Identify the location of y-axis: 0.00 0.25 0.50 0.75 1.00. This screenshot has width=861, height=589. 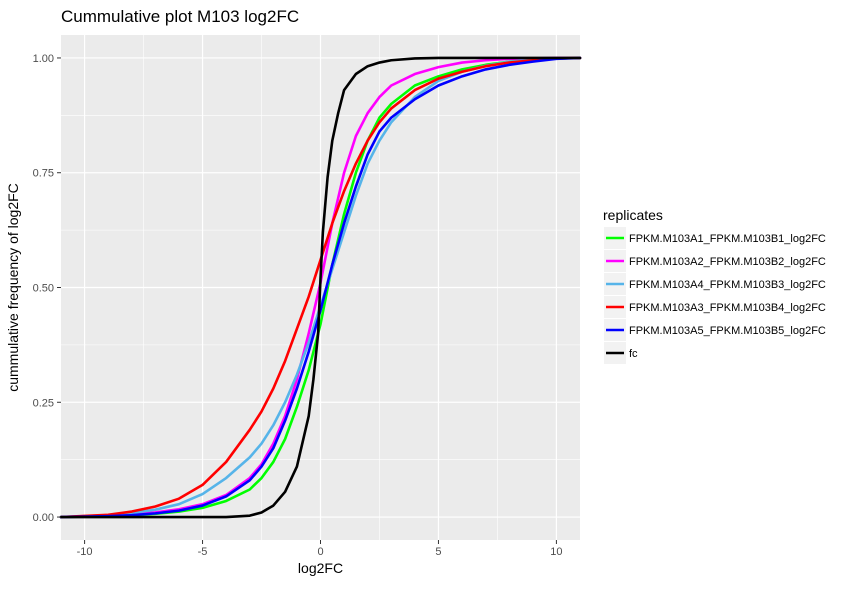
(47, 288).